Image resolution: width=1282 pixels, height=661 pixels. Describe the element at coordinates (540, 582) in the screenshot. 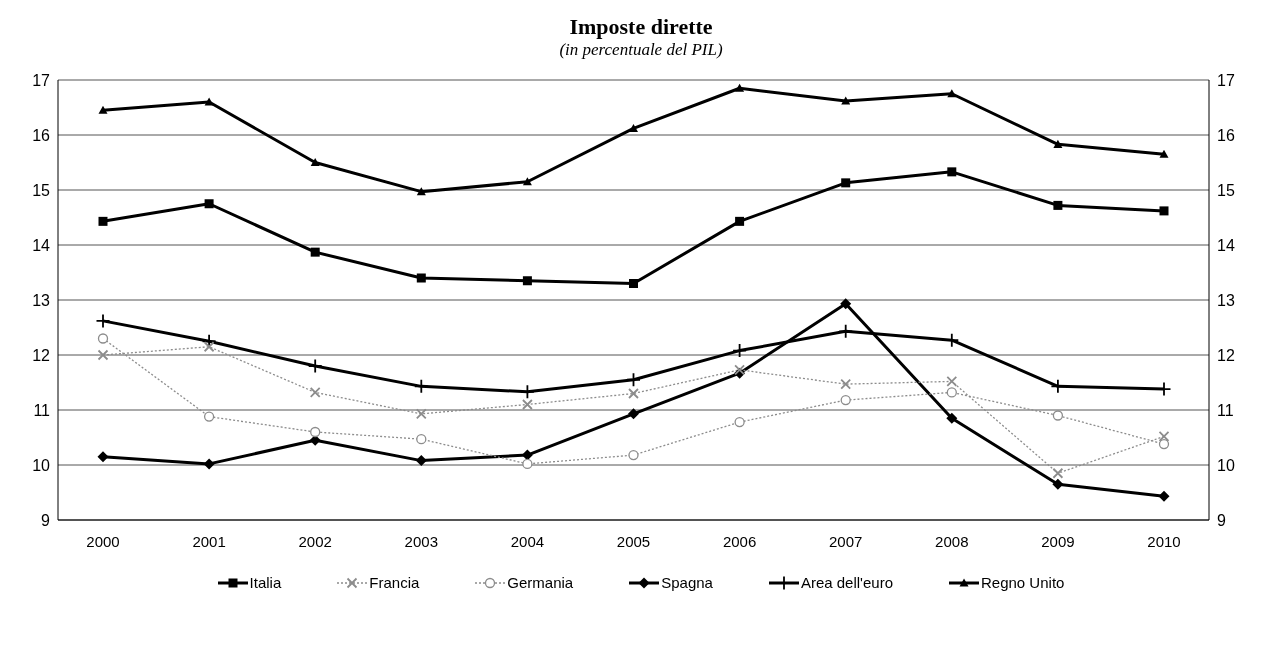

I see `legend-label: Germania` at that location.